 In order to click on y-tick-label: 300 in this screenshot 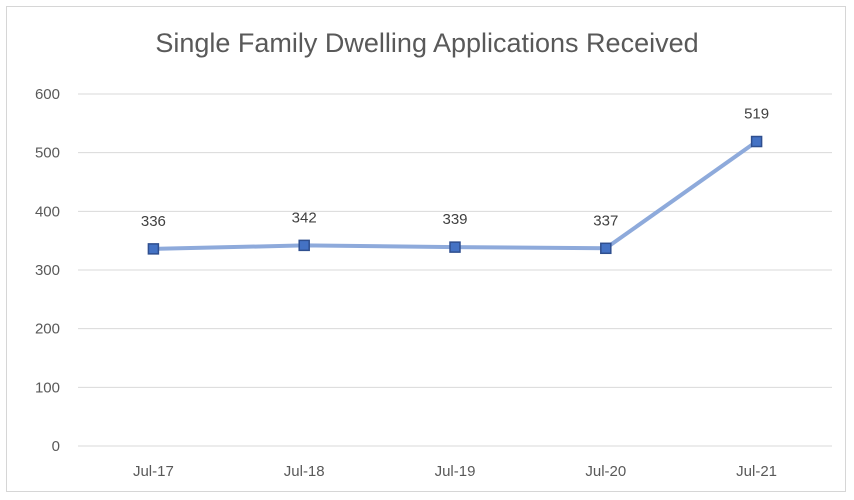, I will do `click(47, 270)`.